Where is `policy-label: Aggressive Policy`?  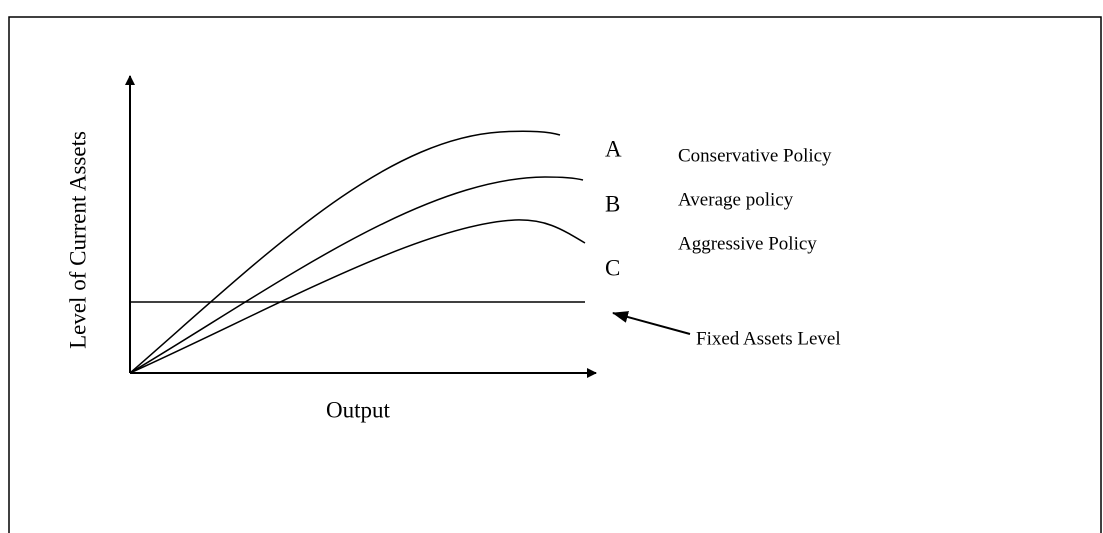
policy-label: Aggressive Policy is located at coordinates (747, 243).